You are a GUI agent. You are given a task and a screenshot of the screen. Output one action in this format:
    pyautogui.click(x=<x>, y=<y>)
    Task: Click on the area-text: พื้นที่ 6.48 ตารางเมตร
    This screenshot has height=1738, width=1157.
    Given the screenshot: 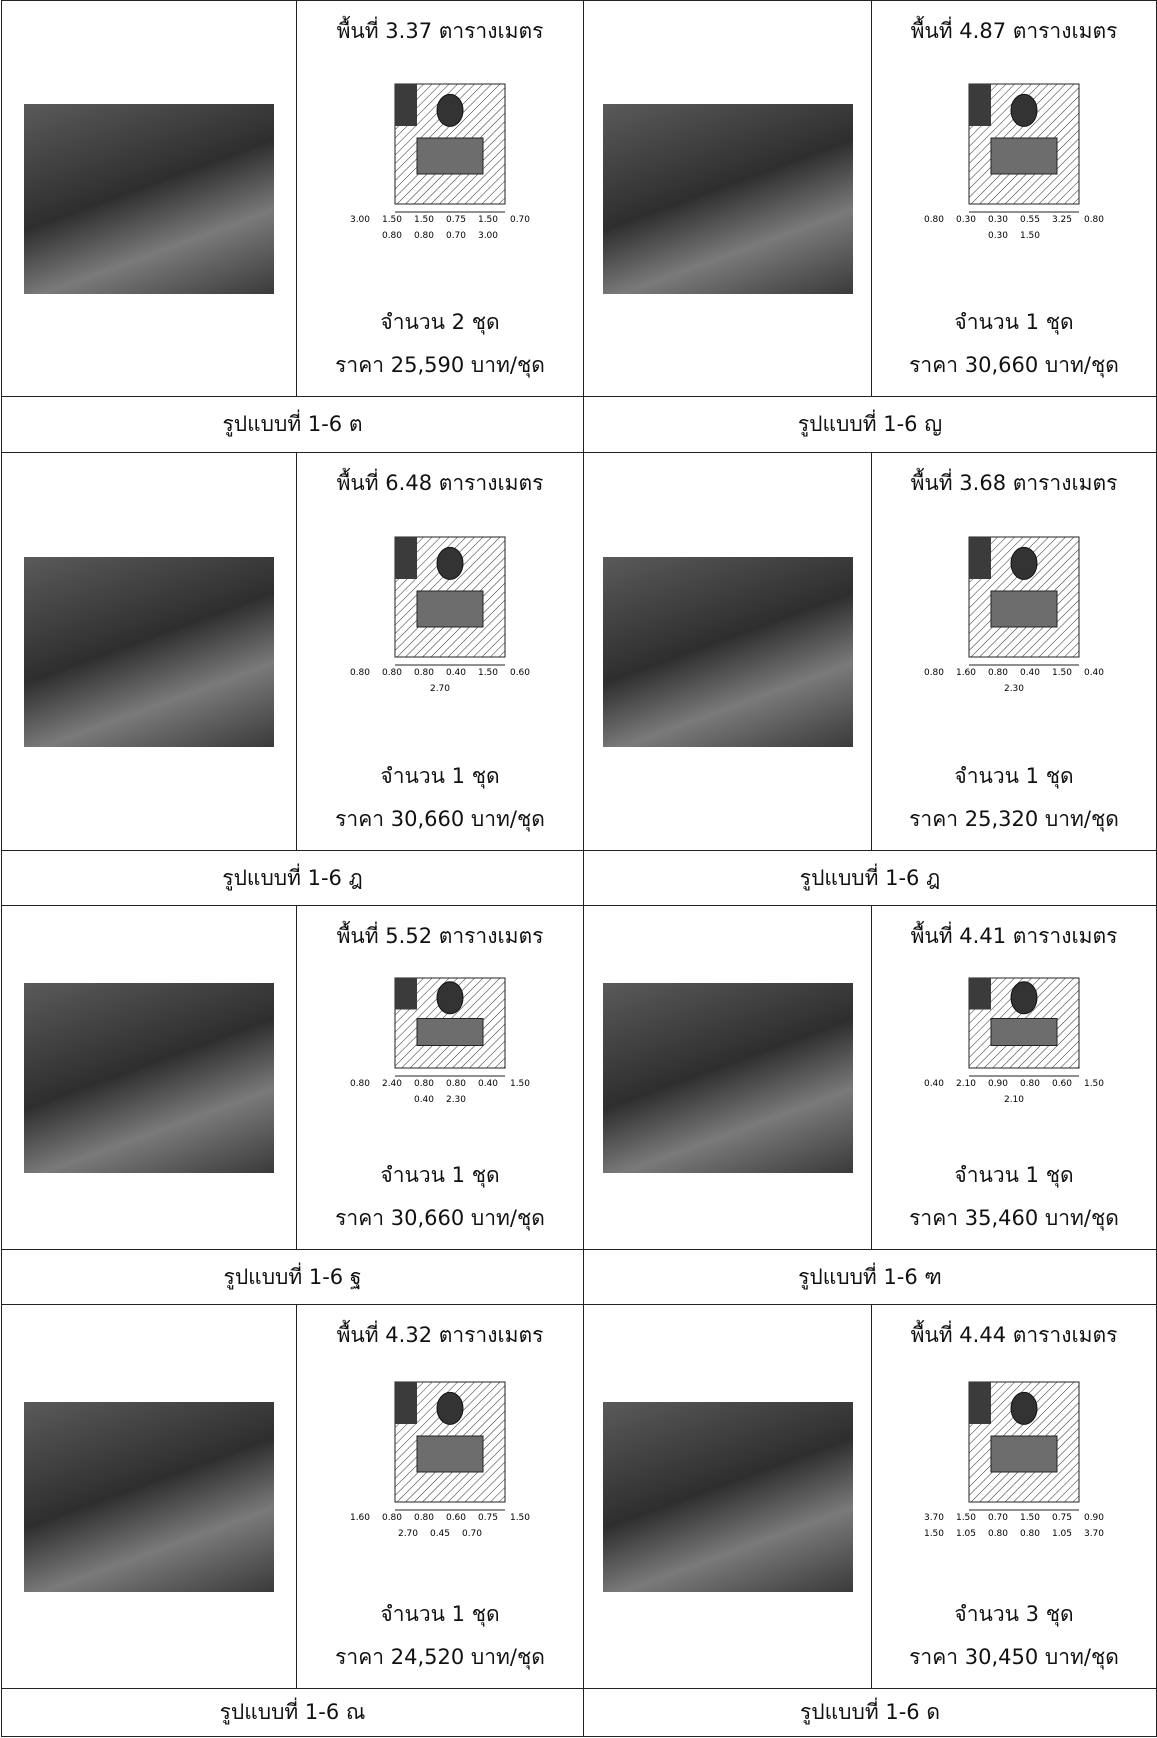 What is the action you would take?
    pyautogui.click(x=440, y=483)
    